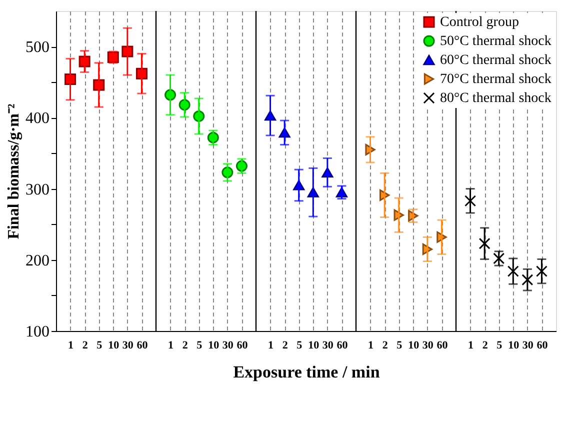 The height and width of the screenshot is (428, 574). What do you see at coordinates (38, 189) in the screenshot?
I see `y-tick-label: 300` at bounding box center [38, 189].